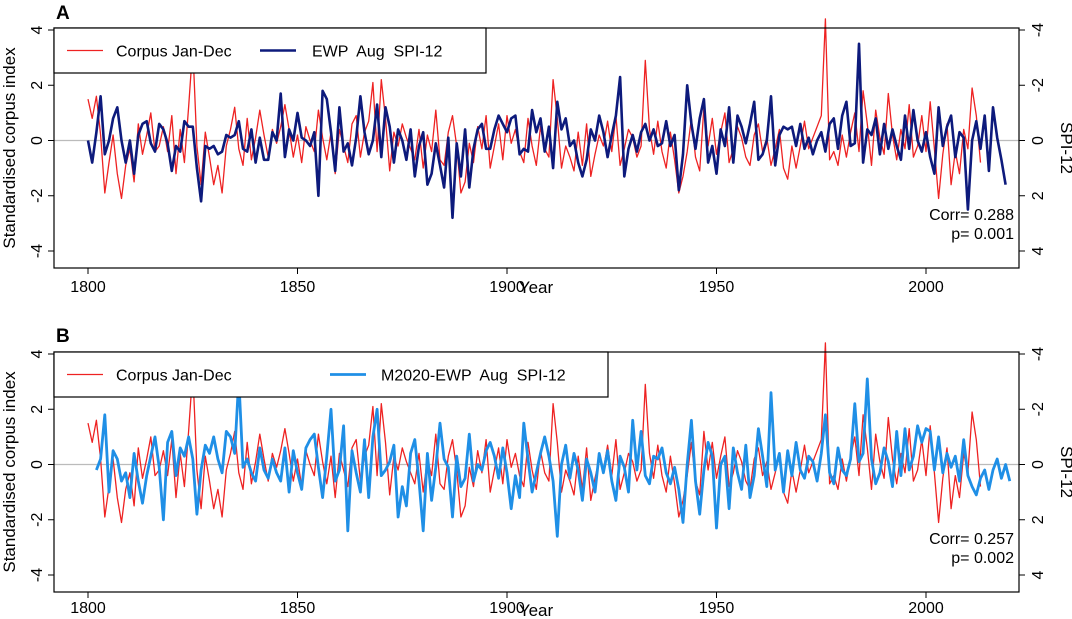 This screenshot has width=1072, height=619. Describe the element at coordinates (63, 13) in the screenshot. I see `panel-label: A` at that location.